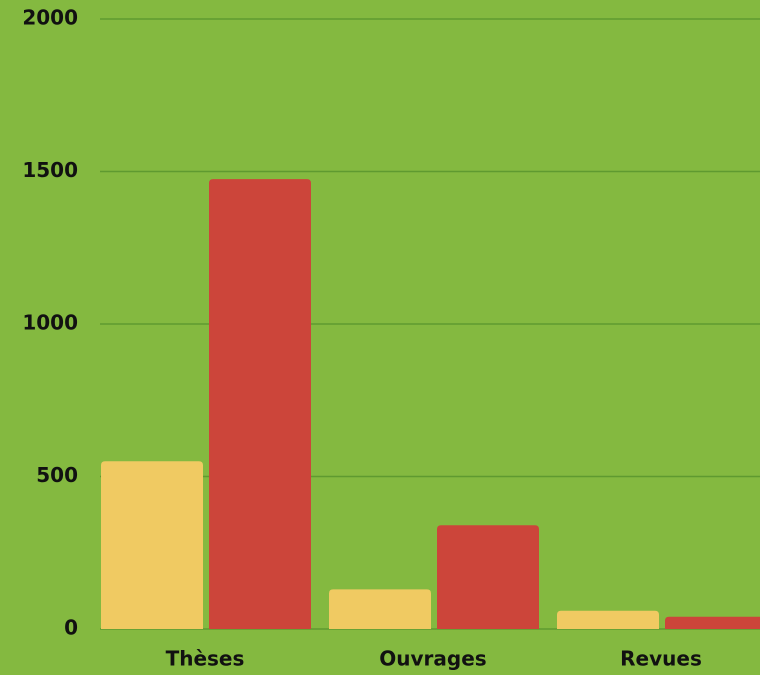 This screenshot has height=675, width=760. I want to click on x-tick-label: Ouvrages, so click(432, 659).